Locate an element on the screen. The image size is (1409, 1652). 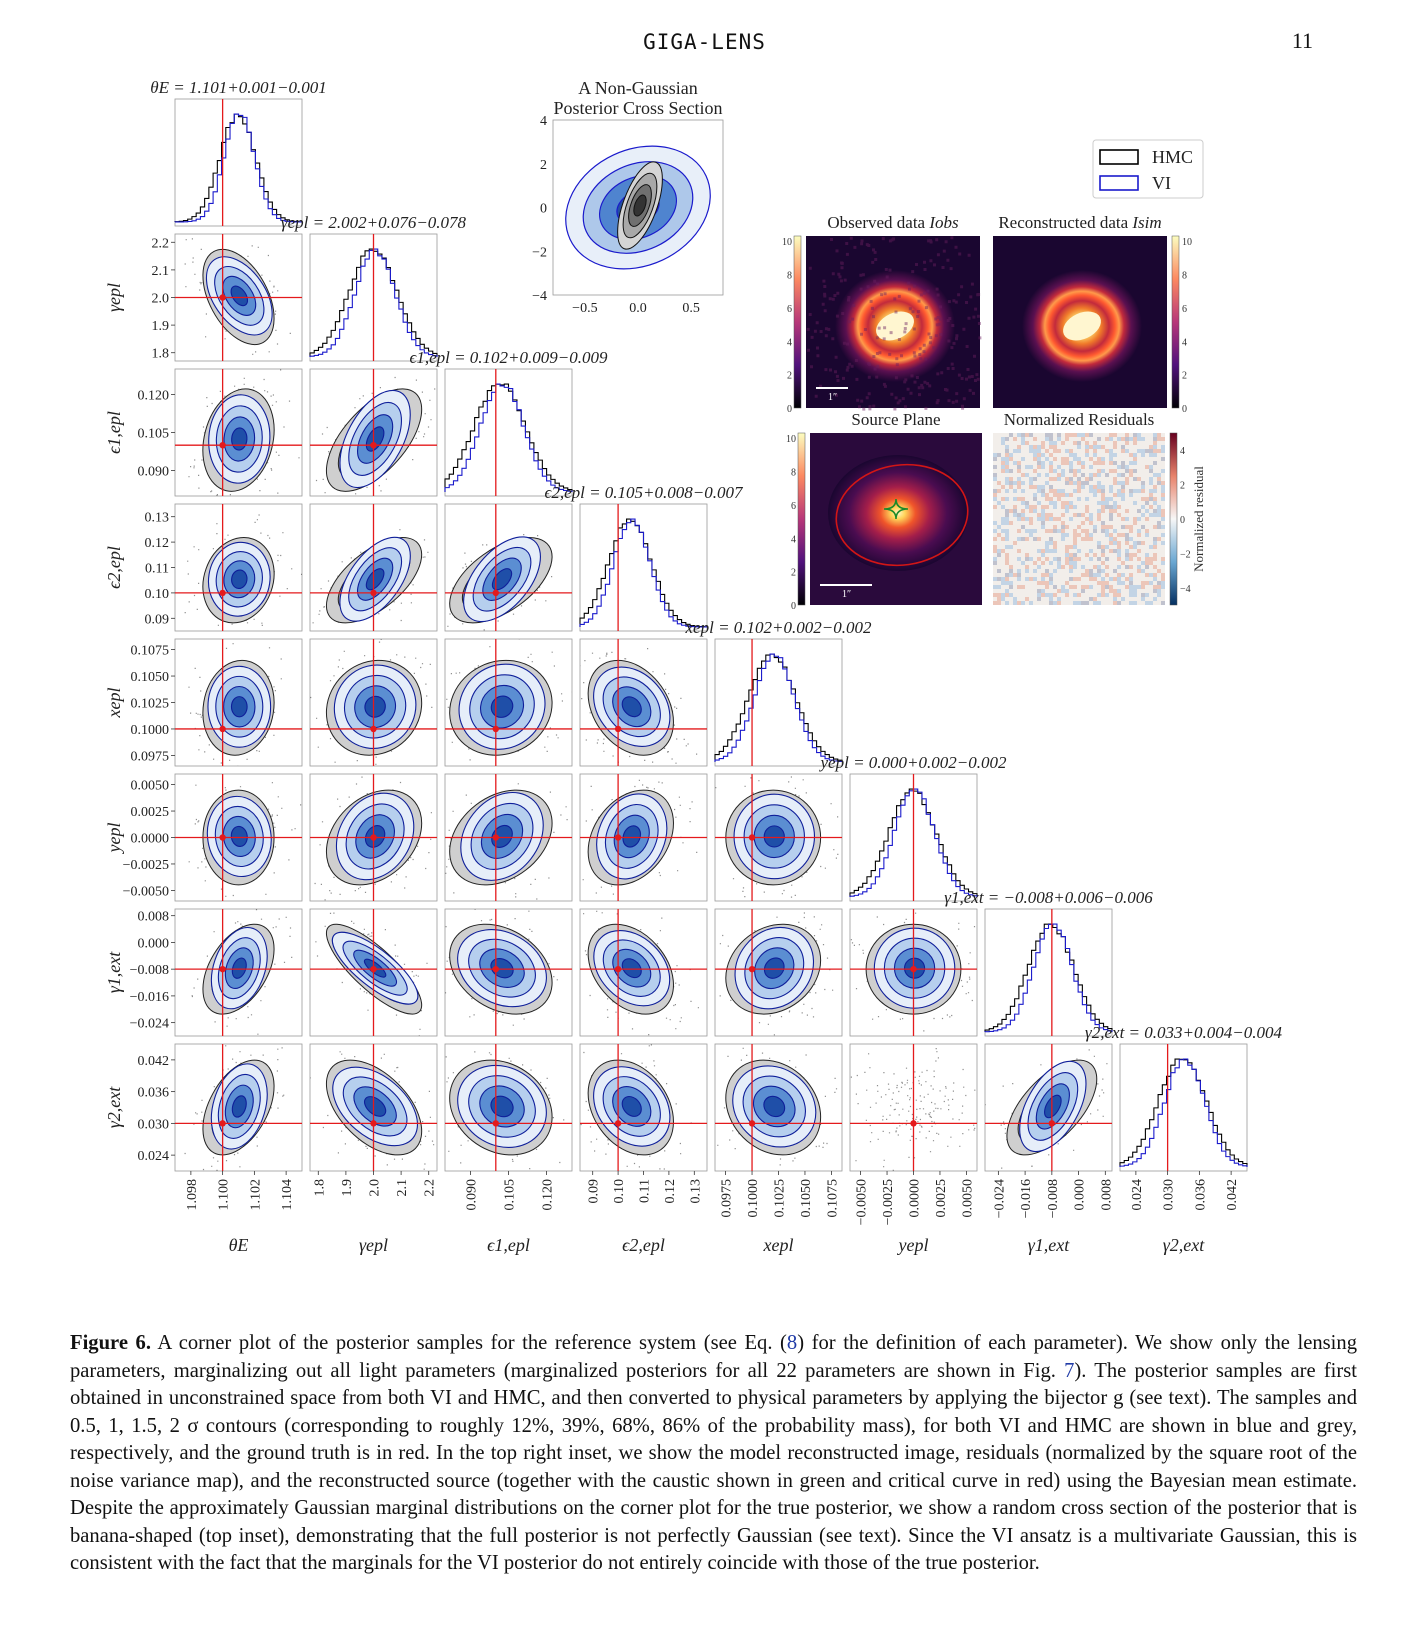
x-tick-label: 0.1050 is located at coordinates (806, 1198).